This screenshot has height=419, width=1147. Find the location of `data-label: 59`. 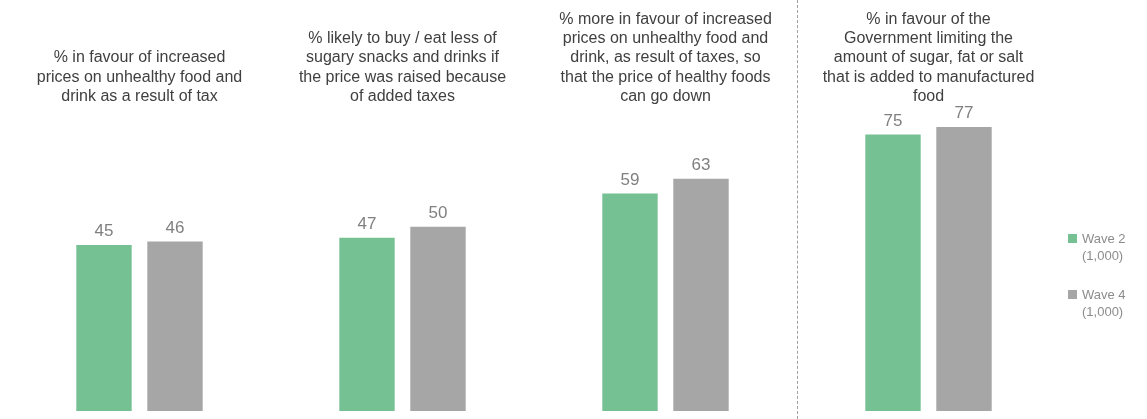

data-label: 59 is located at coordinates (630, 179).